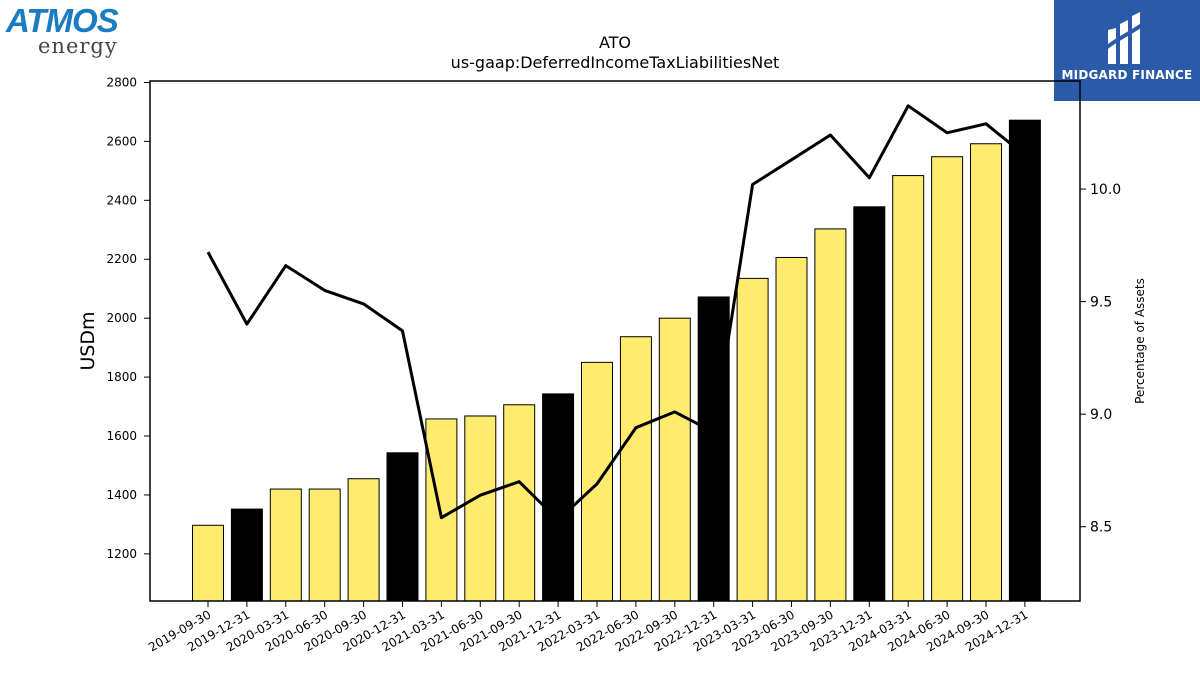 The image size is (1200, 675). I want to click on y2-tick-label: 8.5, so click(1101, 528).